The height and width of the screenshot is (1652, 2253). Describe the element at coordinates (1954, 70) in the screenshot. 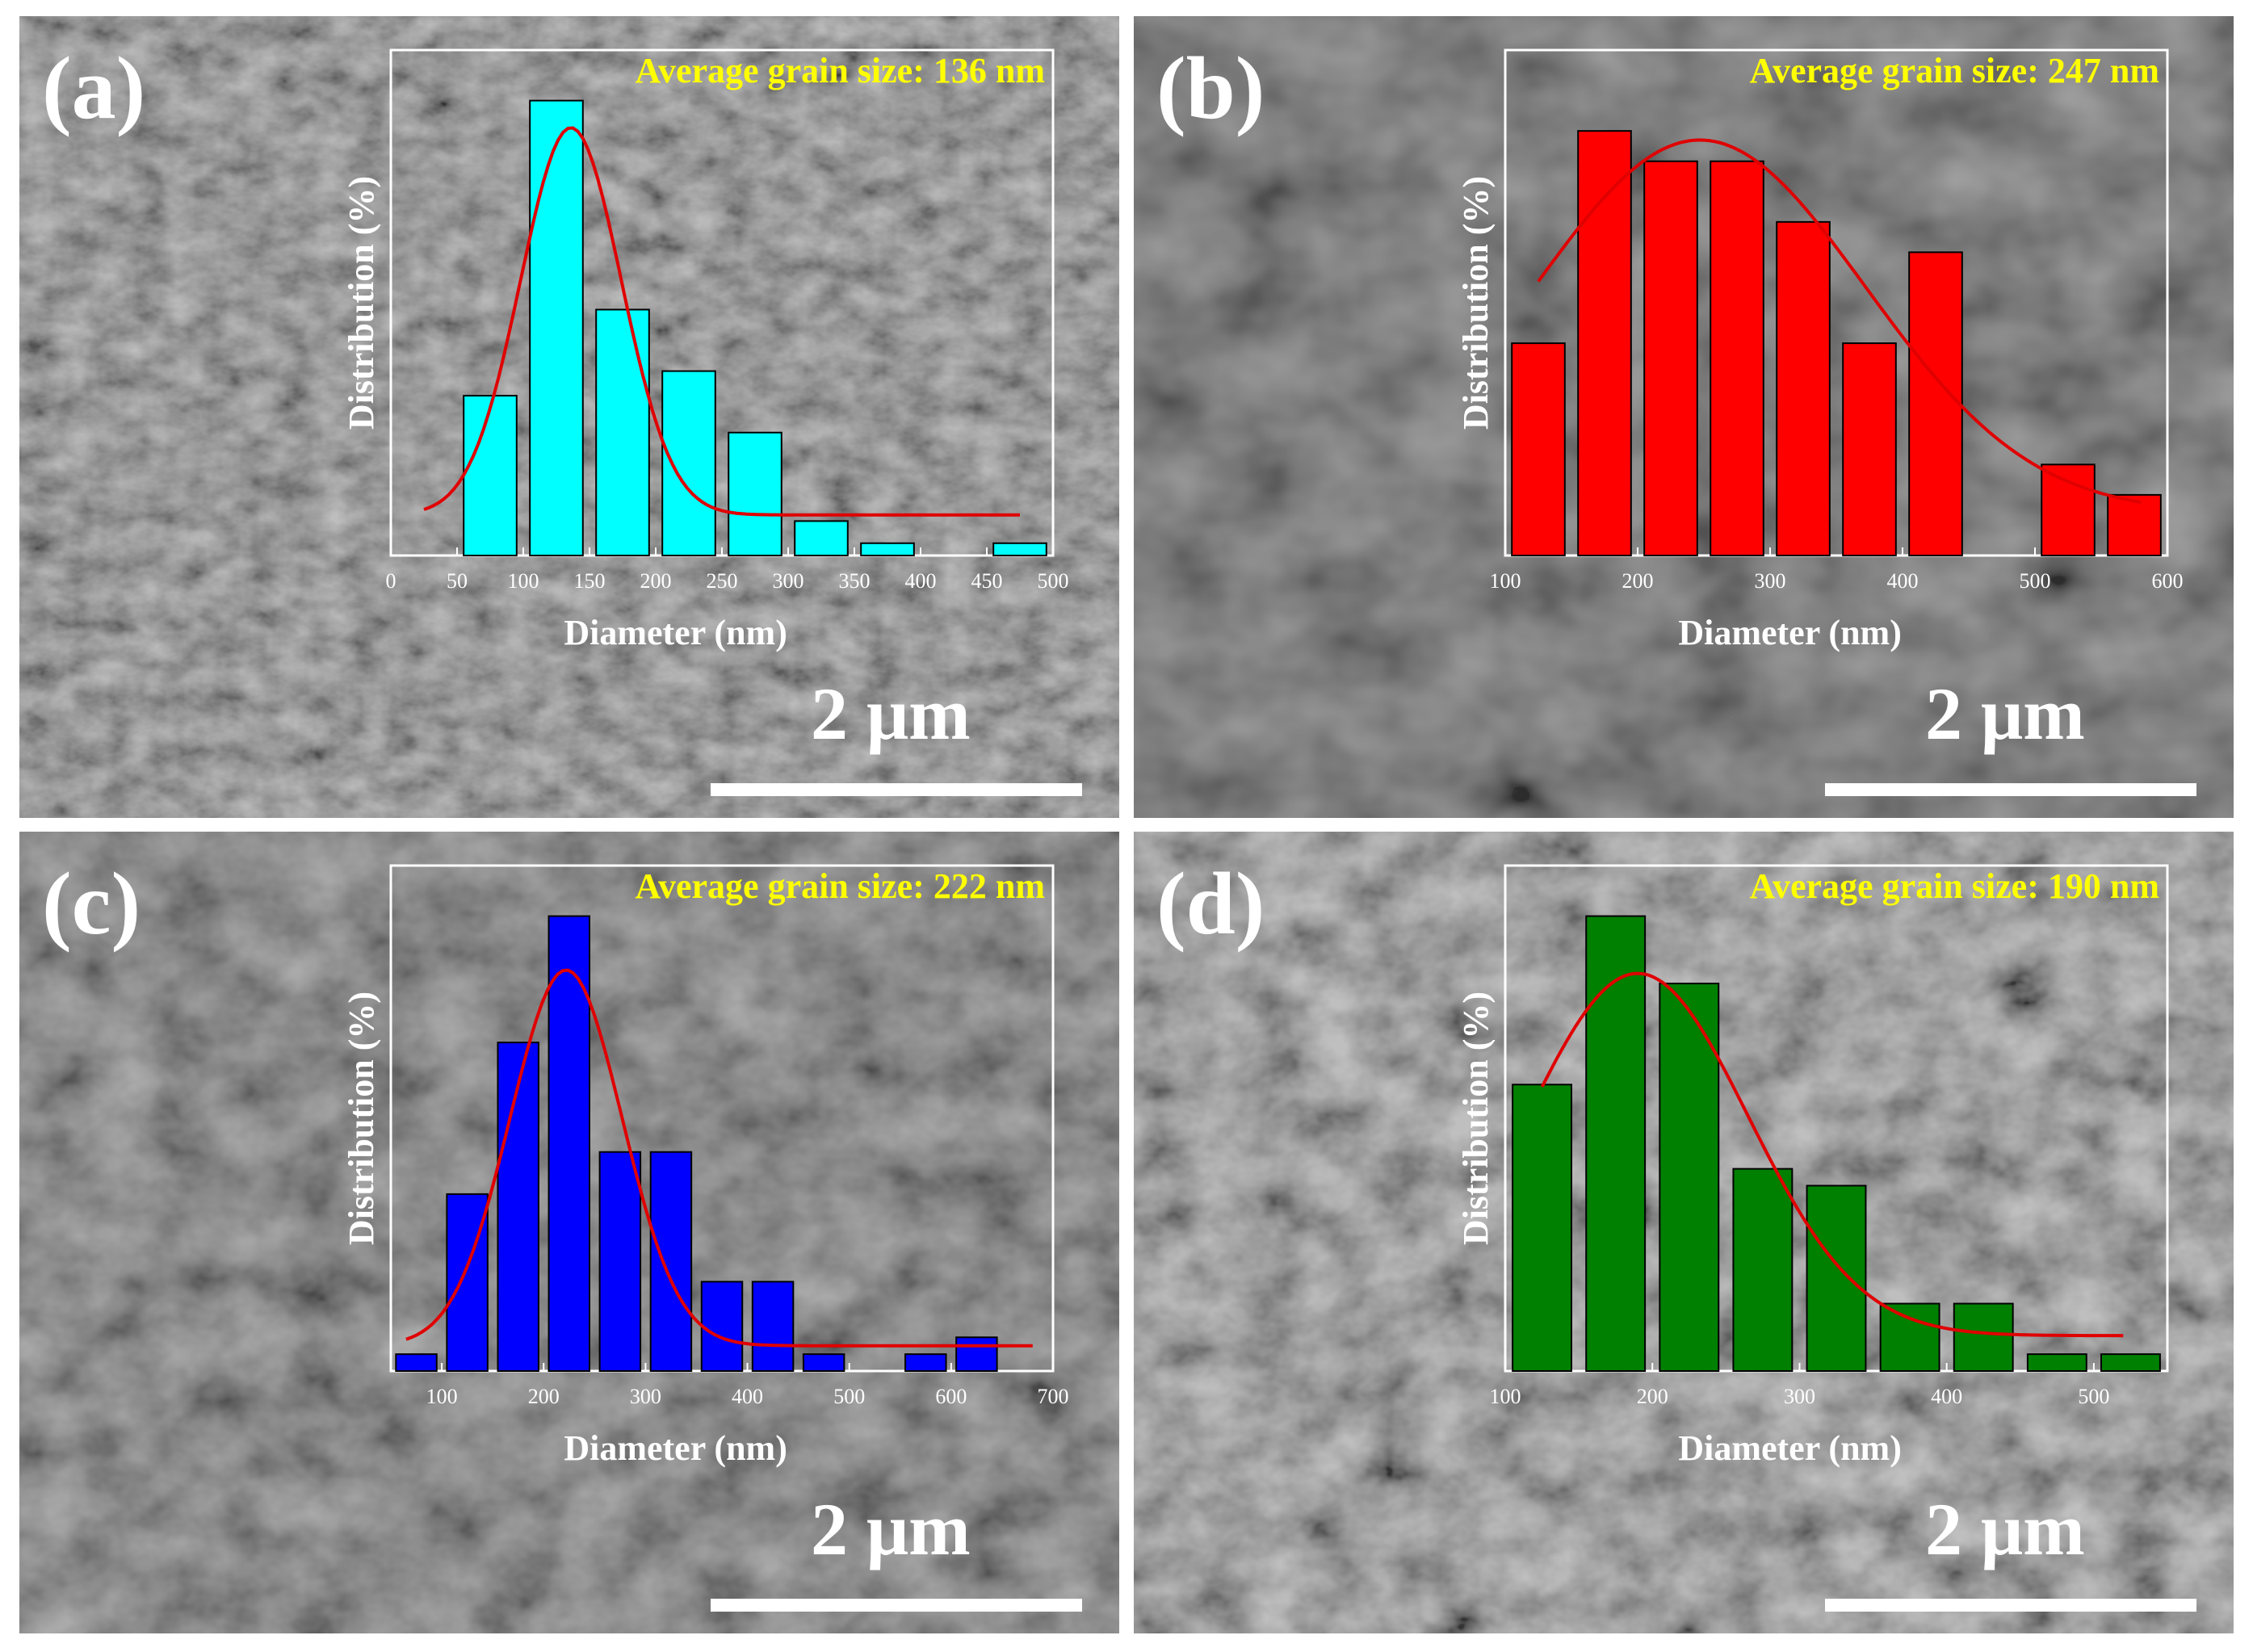

I see `chart-title: Average grain size: 247 nm` at that location.